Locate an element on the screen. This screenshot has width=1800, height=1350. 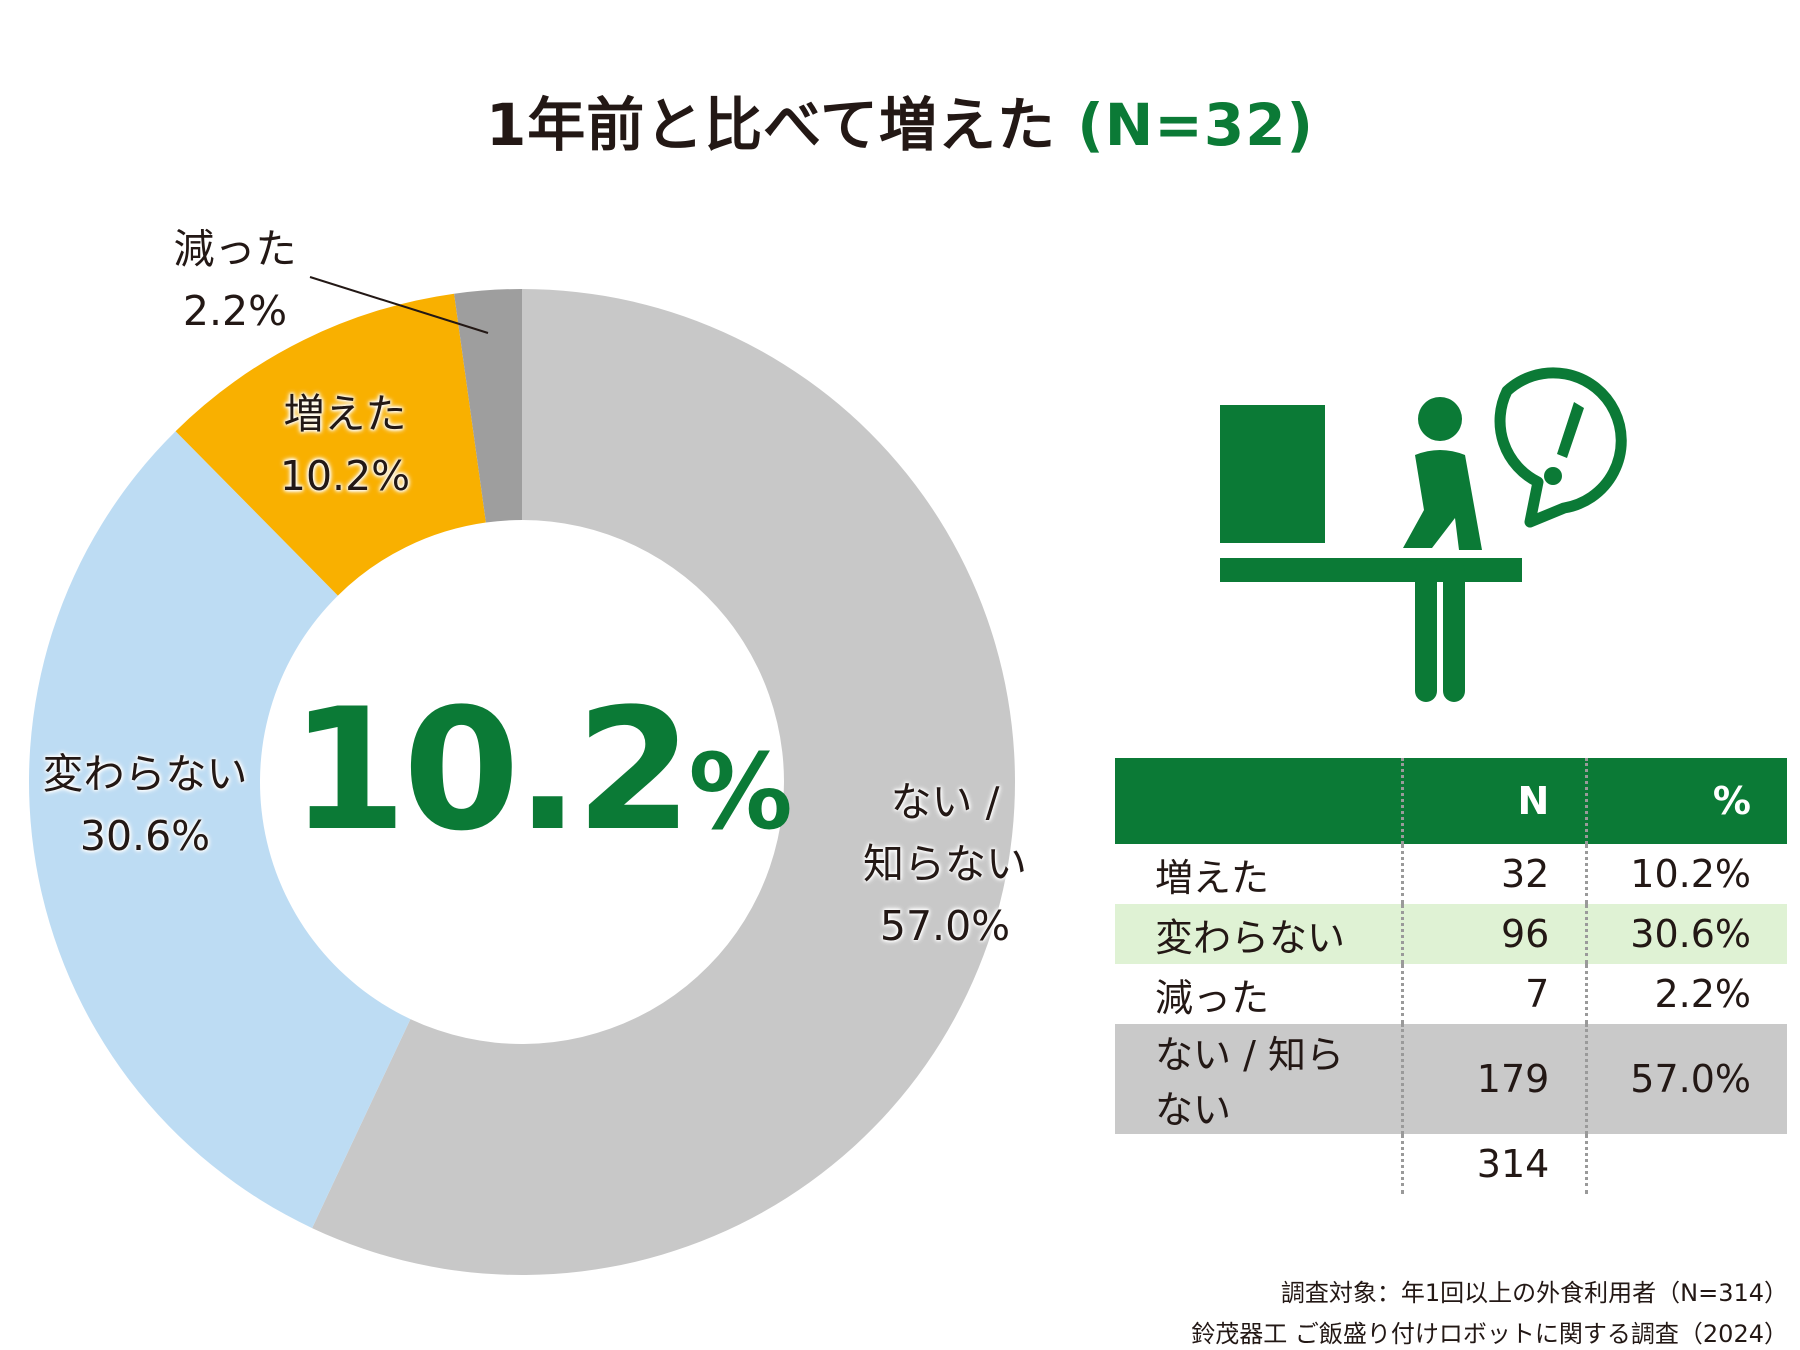
slice-label-none: ない / 知らない 57.0% is located at coordinates (945, 864).